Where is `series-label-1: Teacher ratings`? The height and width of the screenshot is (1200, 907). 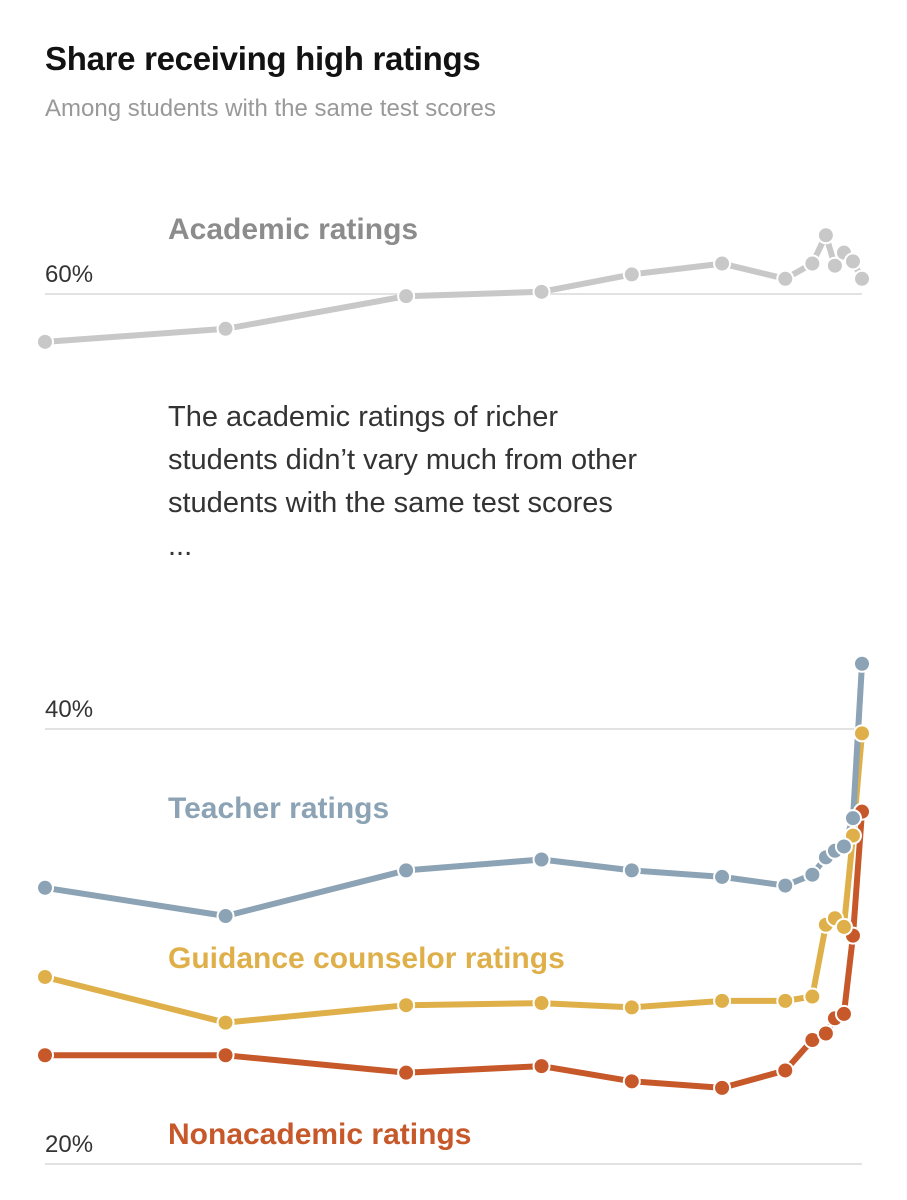 series-label-1: Teacher ratings is located at coordinates (278, 808).